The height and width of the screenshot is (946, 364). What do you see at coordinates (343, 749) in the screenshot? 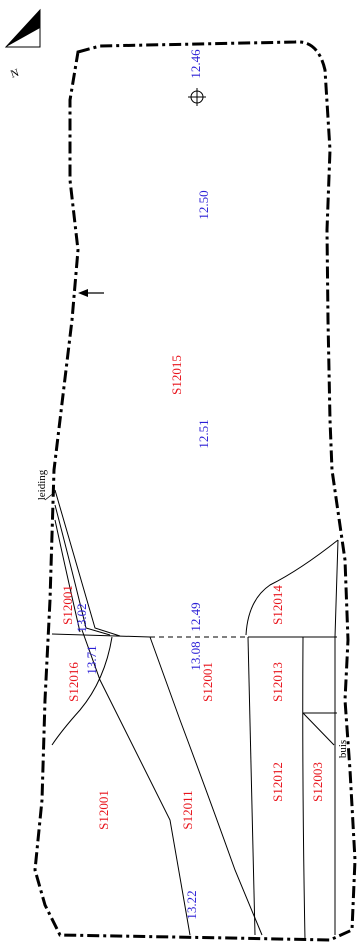
I see `note-buis: buis` at bounding box center [343, 749].